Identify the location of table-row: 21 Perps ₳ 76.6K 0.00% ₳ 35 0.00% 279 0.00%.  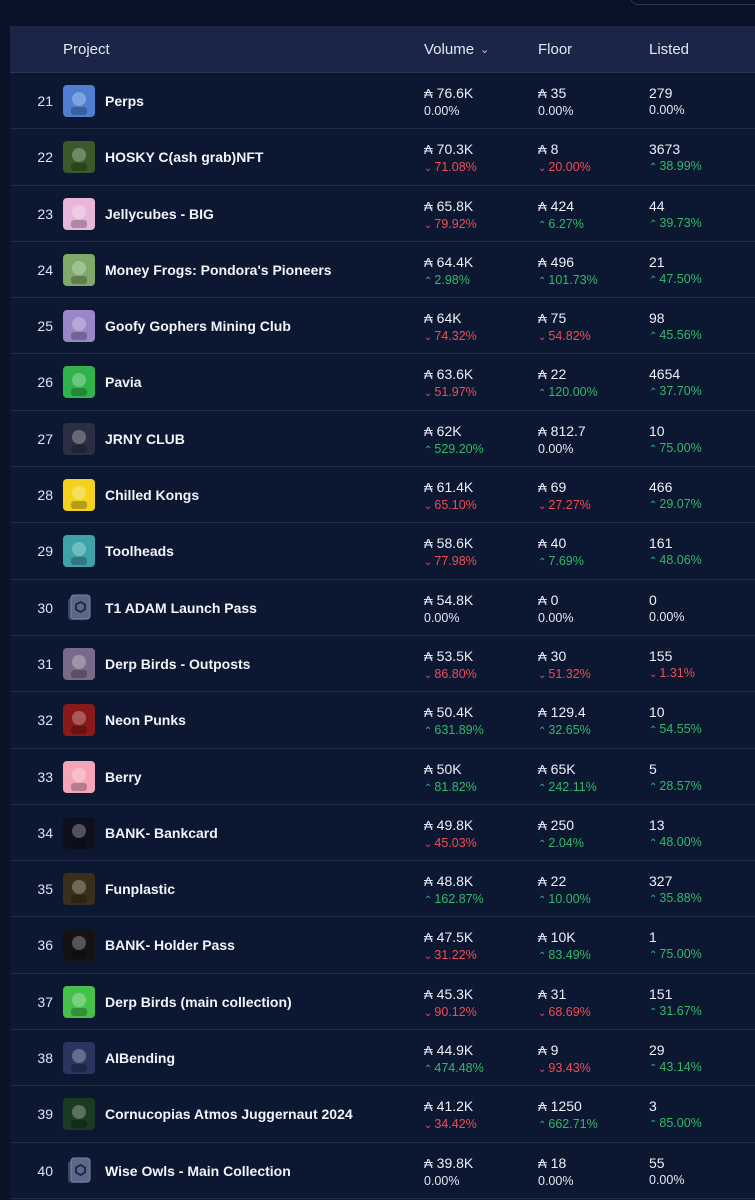
(382, 101).